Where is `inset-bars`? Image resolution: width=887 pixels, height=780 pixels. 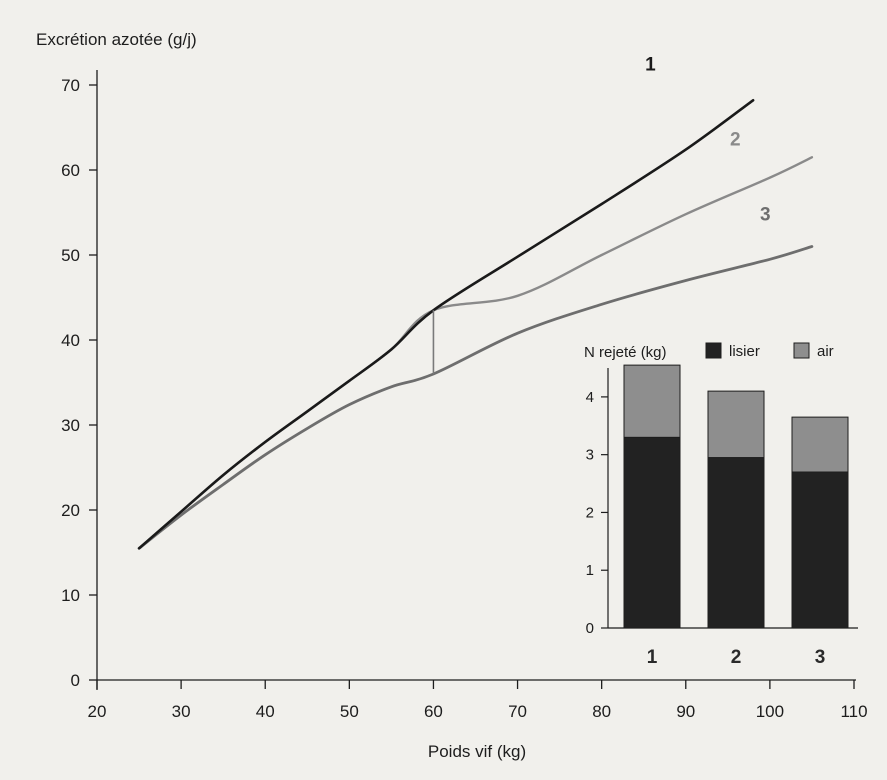 inset-bars is located at coordinates (736, 496).